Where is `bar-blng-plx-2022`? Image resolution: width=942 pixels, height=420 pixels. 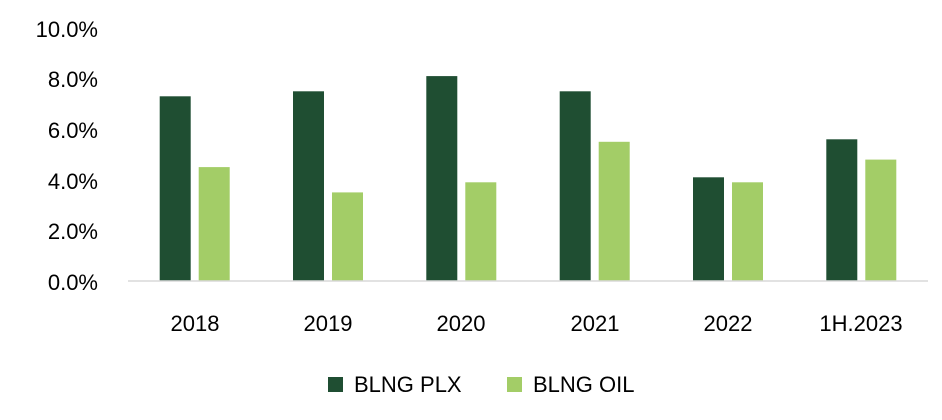
bar-blng-plx-2022 is located at coordinates (708, 229).